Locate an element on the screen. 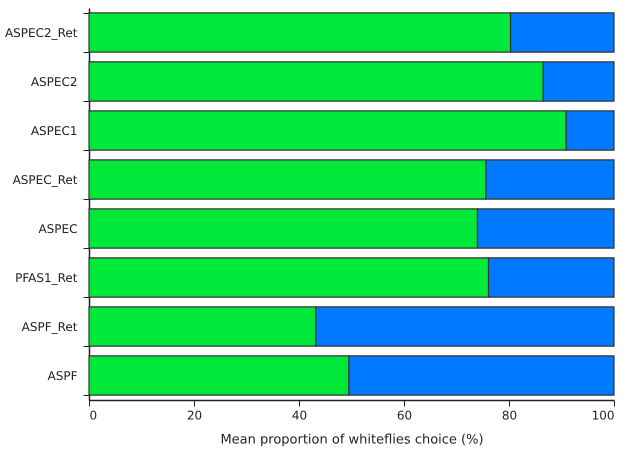  x-tick-label: 0 is located at coordinates (94, 415).